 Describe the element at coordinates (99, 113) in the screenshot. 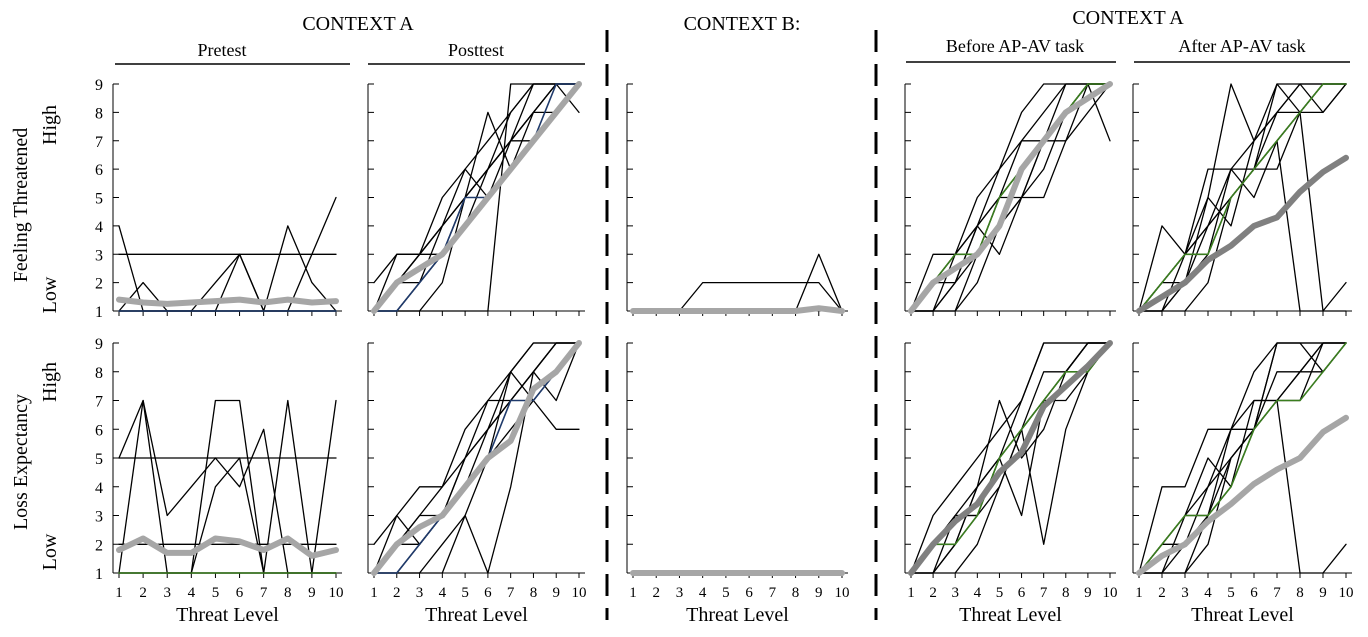

I see `y-tick-label: 8` at that location.